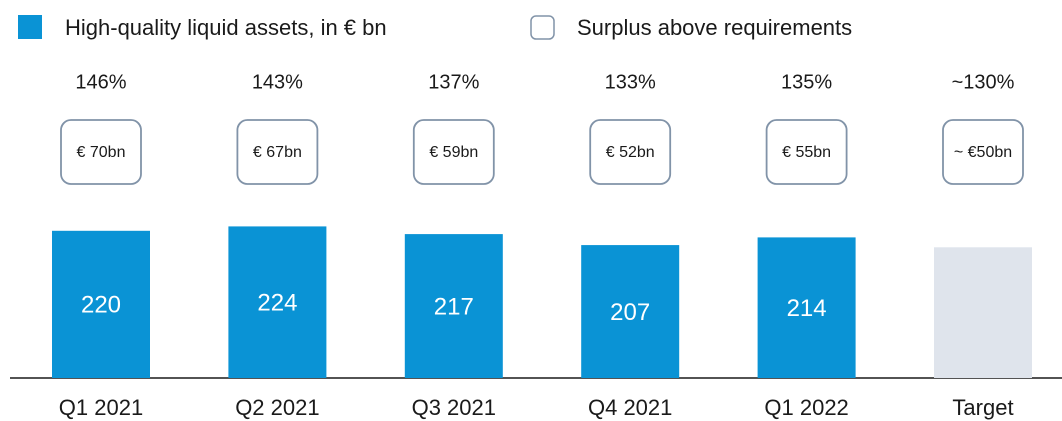  Describe the element at coordinates (453, 82) in the screenshot. I see `ratio-label: 137%` at that location.